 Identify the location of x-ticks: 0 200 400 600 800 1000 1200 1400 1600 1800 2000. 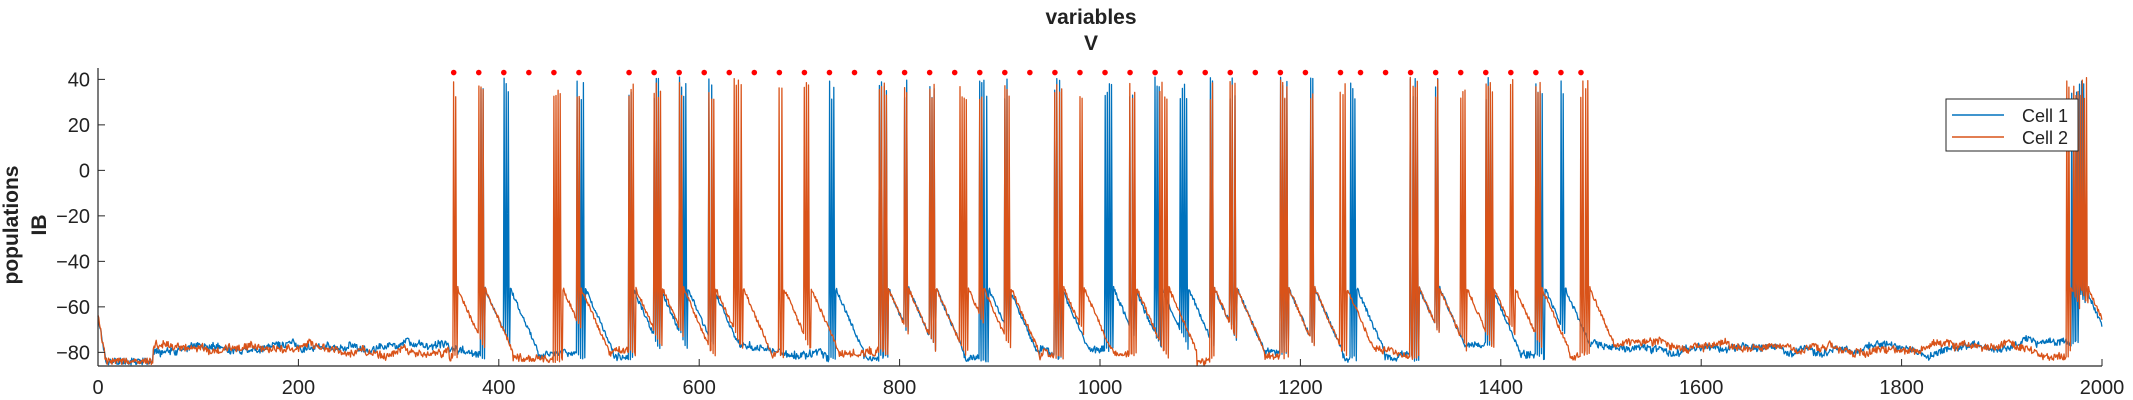
(1108, 379).